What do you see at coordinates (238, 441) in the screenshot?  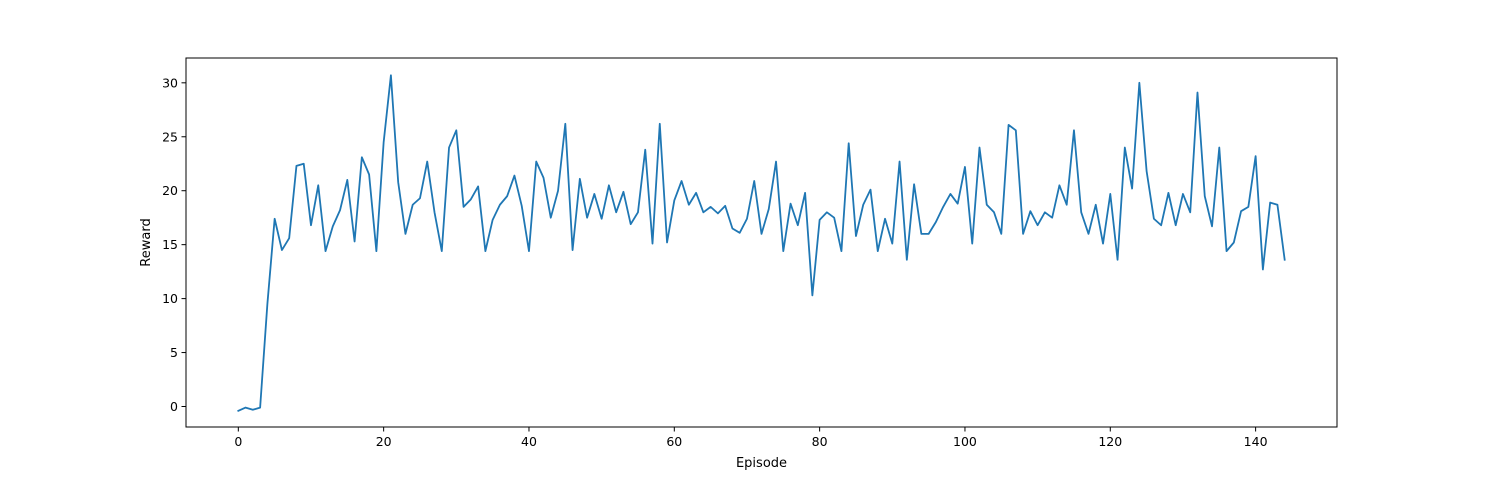 I see `x-tick-label-0: 0` at bounding box center [238, 441].